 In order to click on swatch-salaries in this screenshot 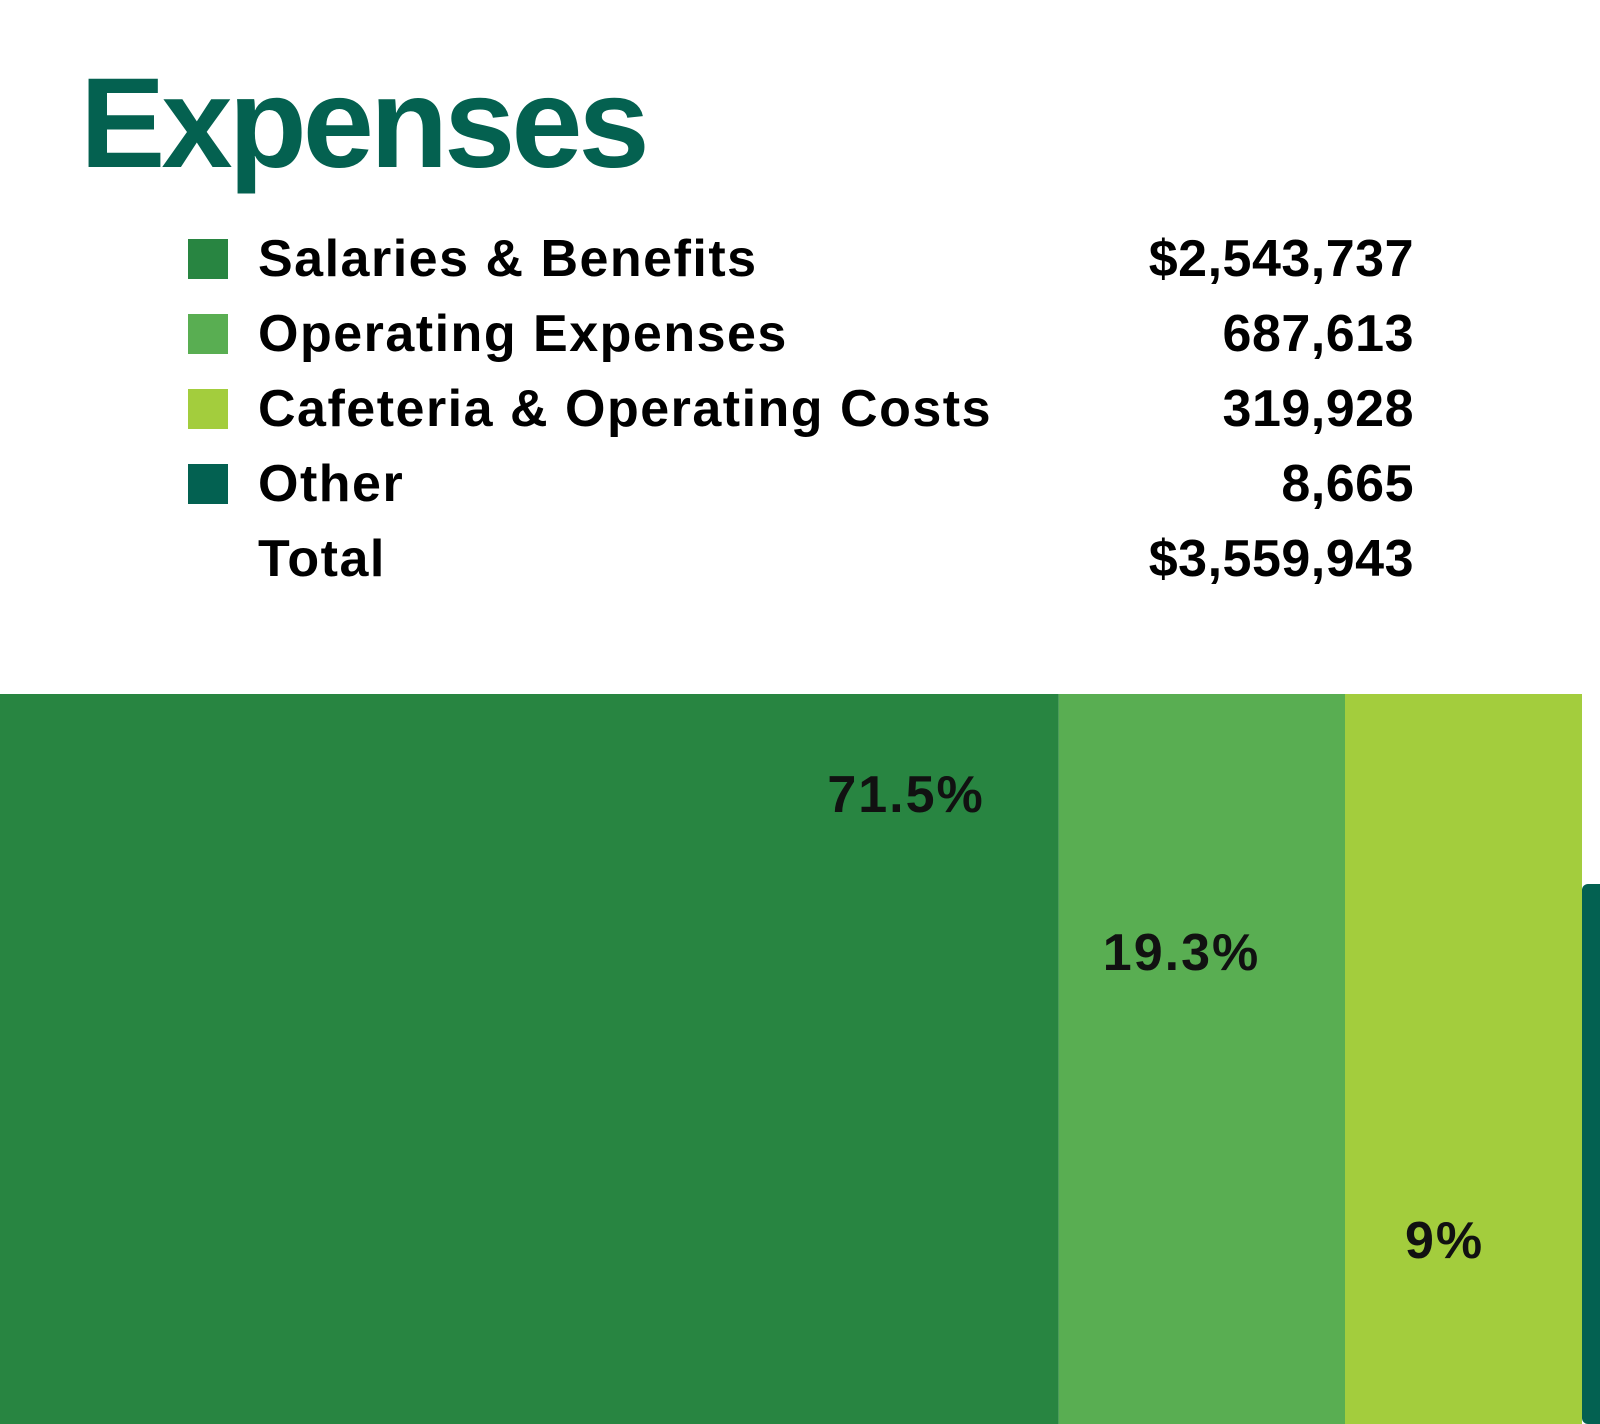, I will do `click(208, 259)`.